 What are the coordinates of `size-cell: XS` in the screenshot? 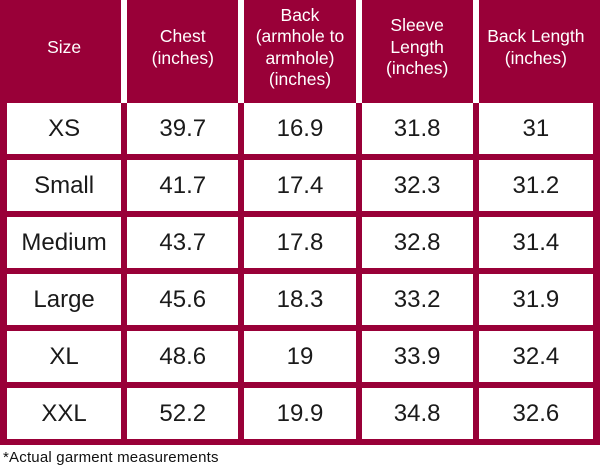 It's located at (67, 128).